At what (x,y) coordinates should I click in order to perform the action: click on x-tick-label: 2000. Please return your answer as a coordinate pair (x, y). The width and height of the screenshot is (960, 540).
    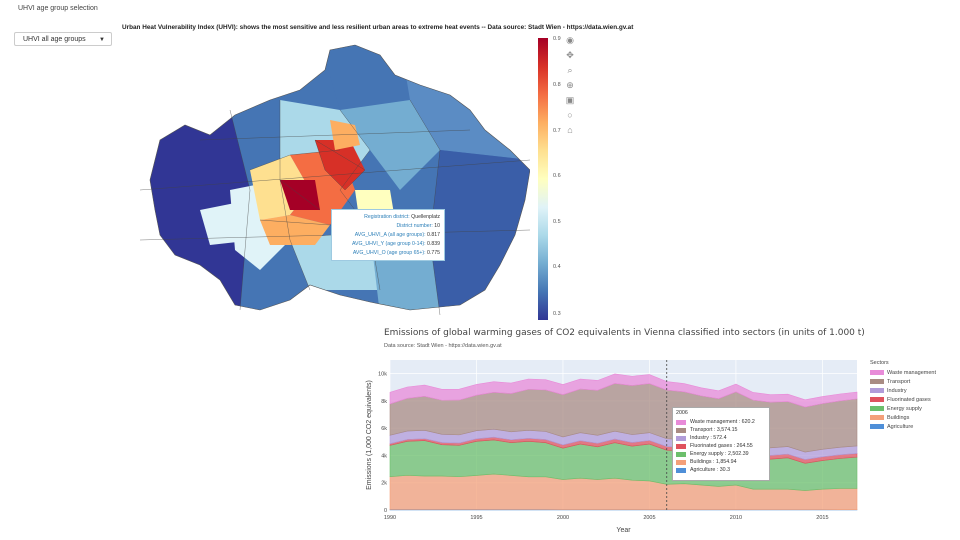
    Looking at the image, I should click on (563, 518).